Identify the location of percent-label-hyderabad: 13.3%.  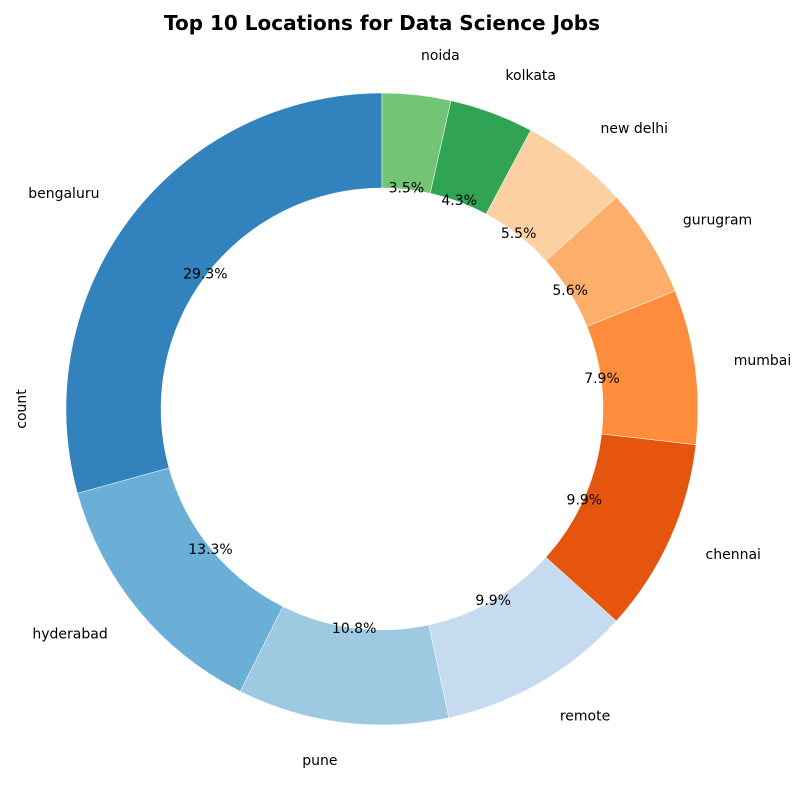
(210, 550).